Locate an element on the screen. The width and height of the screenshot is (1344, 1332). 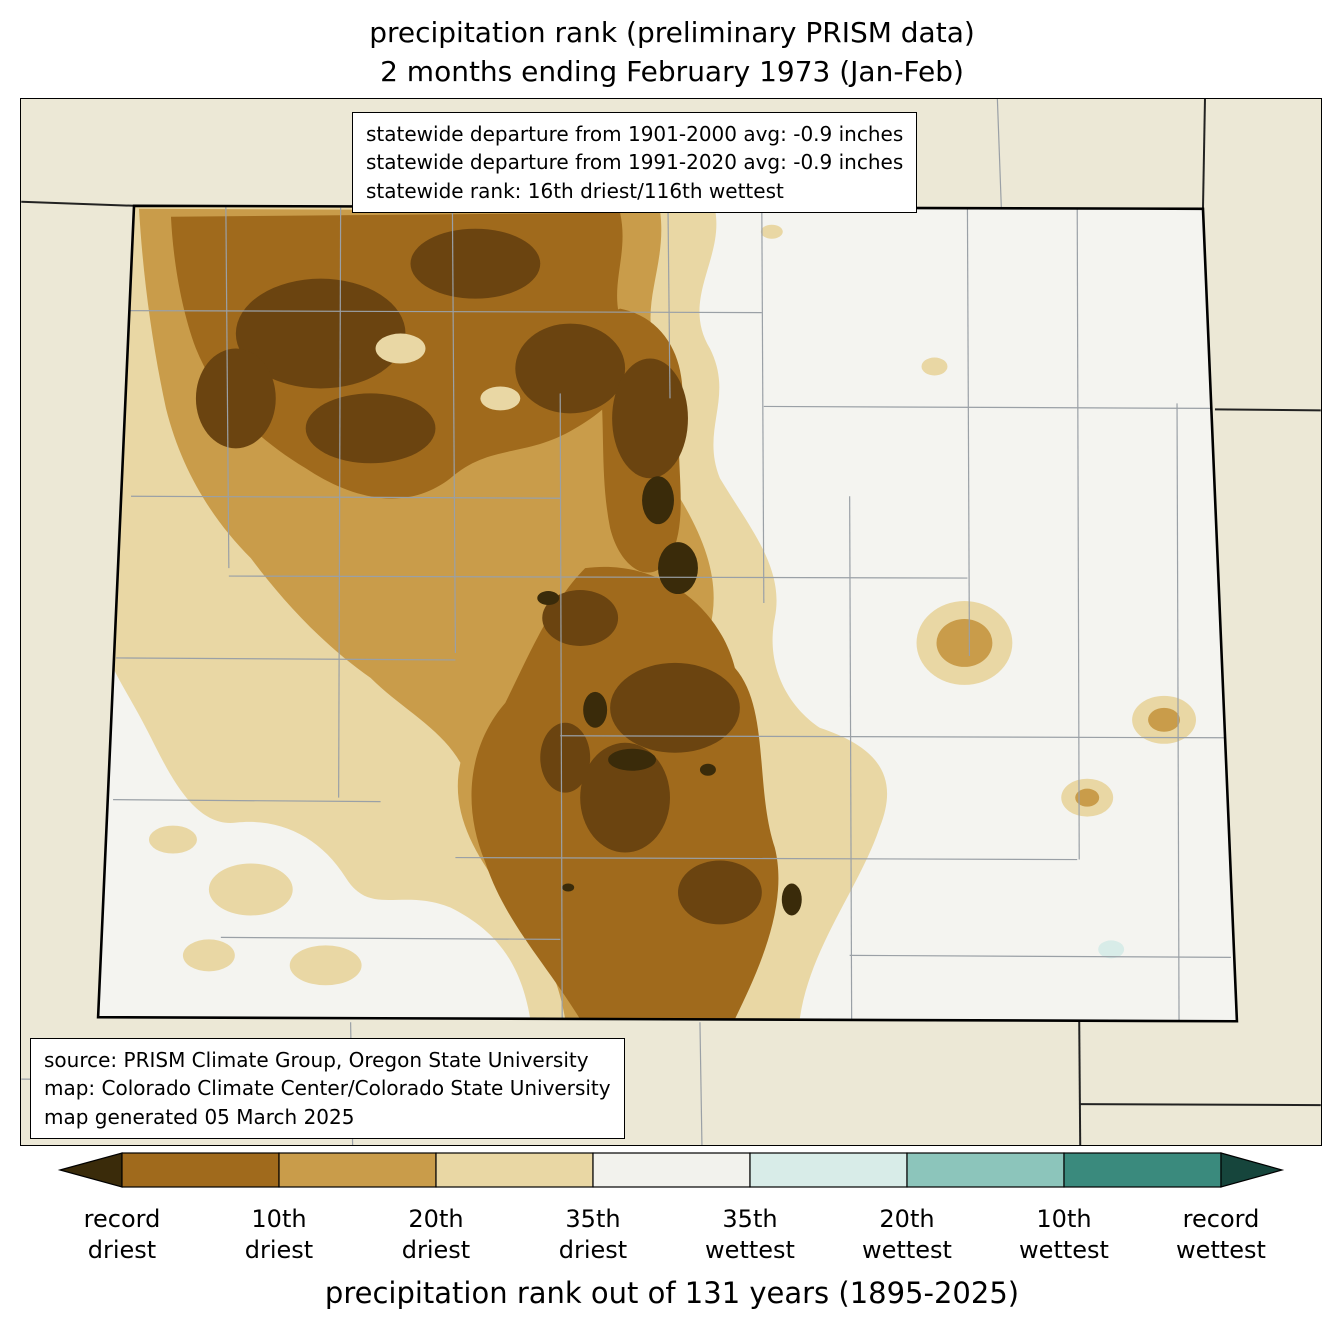
colorbar-label-10th-driest: 10th driest is located at coordinates (279, 1235).